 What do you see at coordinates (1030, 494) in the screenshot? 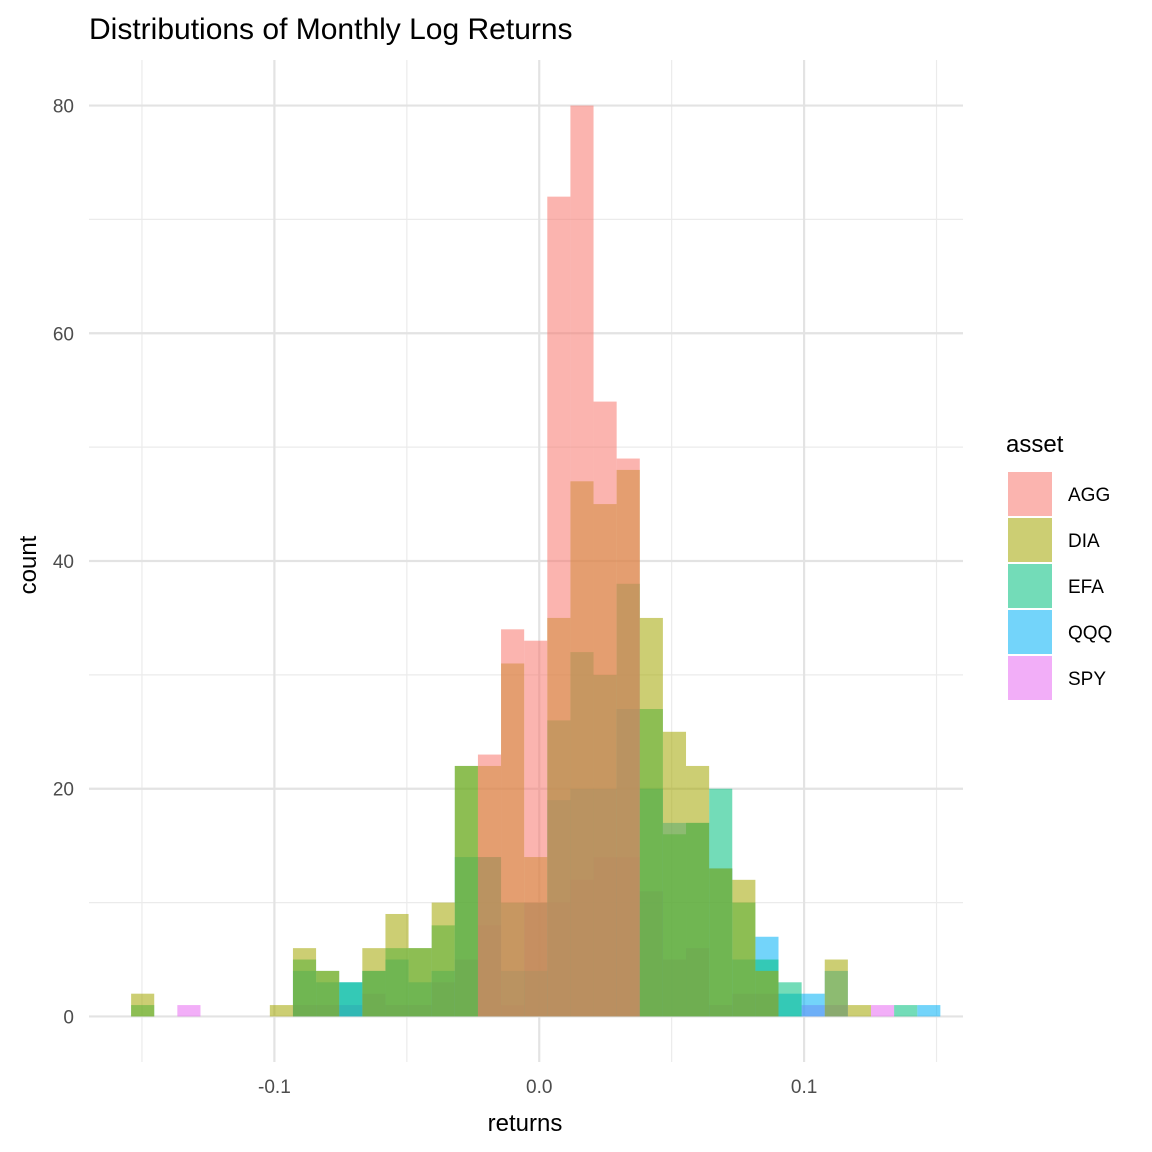
I see `legend-swatch-agg` at bounding box center [1030, 494].